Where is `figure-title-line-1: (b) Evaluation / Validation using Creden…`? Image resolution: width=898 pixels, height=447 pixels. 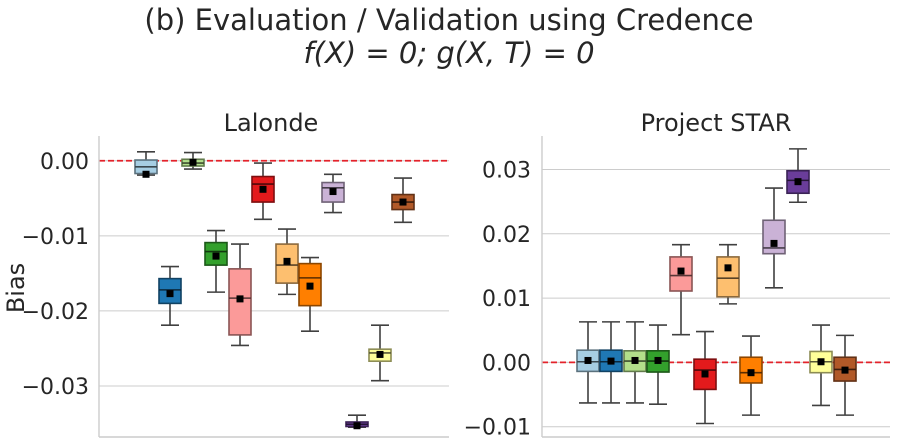
figure-title-line-1: (b) Evaluation / Validation using Creden… is located at coordinates (448, 20).